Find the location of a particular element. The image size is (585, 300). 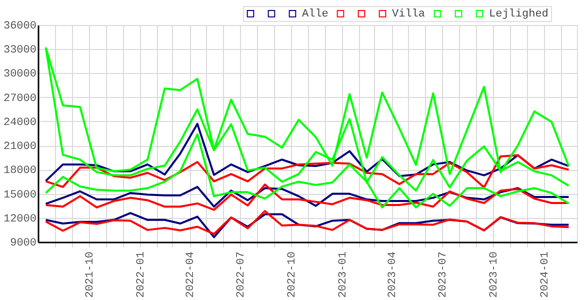

x-tick-label: 2022-01 is located at coordinates (141, 274).